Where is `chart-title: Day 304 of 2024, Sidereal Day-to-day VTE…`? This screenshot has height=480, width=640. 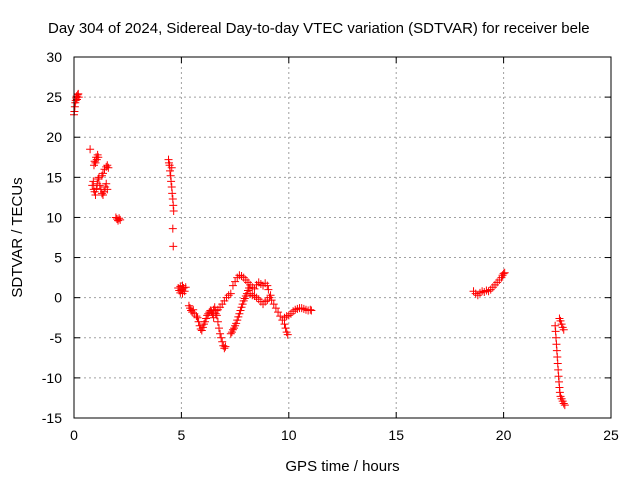
chart-title: Day 304 of 2024, Sidereal Day-to-day VTE… is located at coordinates (319, 28).